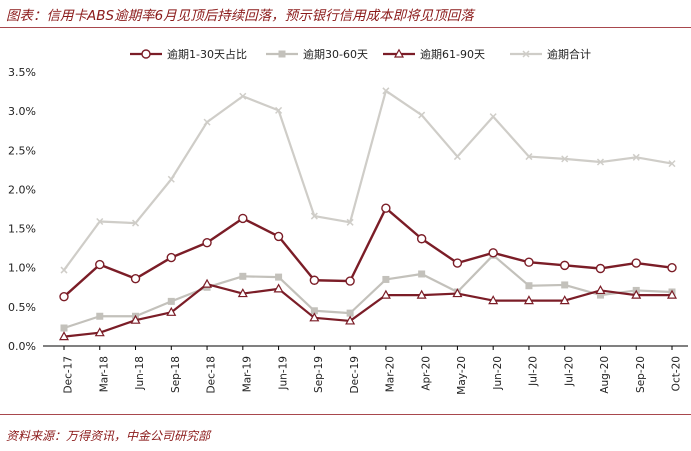 The image size is (691, 451). Describe the element at coordinates (569, 54) in the screenshot. I see `legend-label: 逾期合计` at that location.